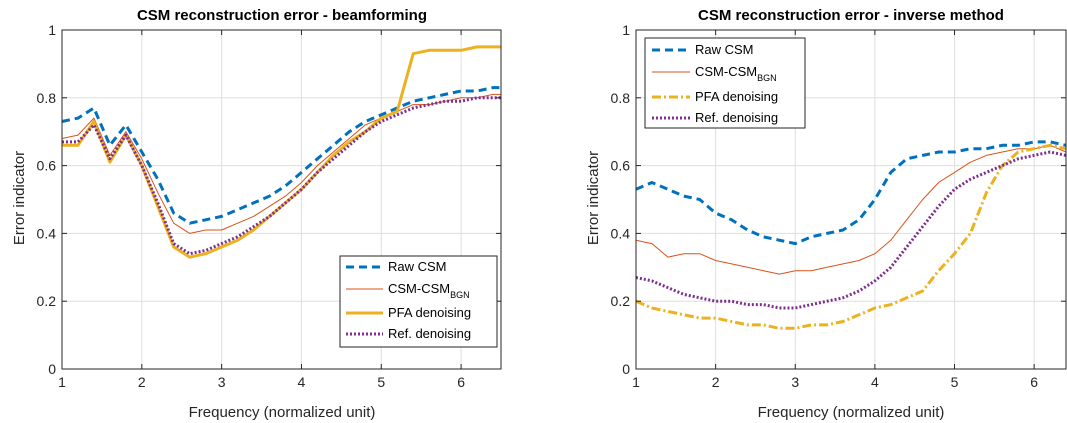  Describe the element at coordinates (282, 15) in the screenshot. I see `chart-title: CSM reconstruction error - beamforming` at that location.